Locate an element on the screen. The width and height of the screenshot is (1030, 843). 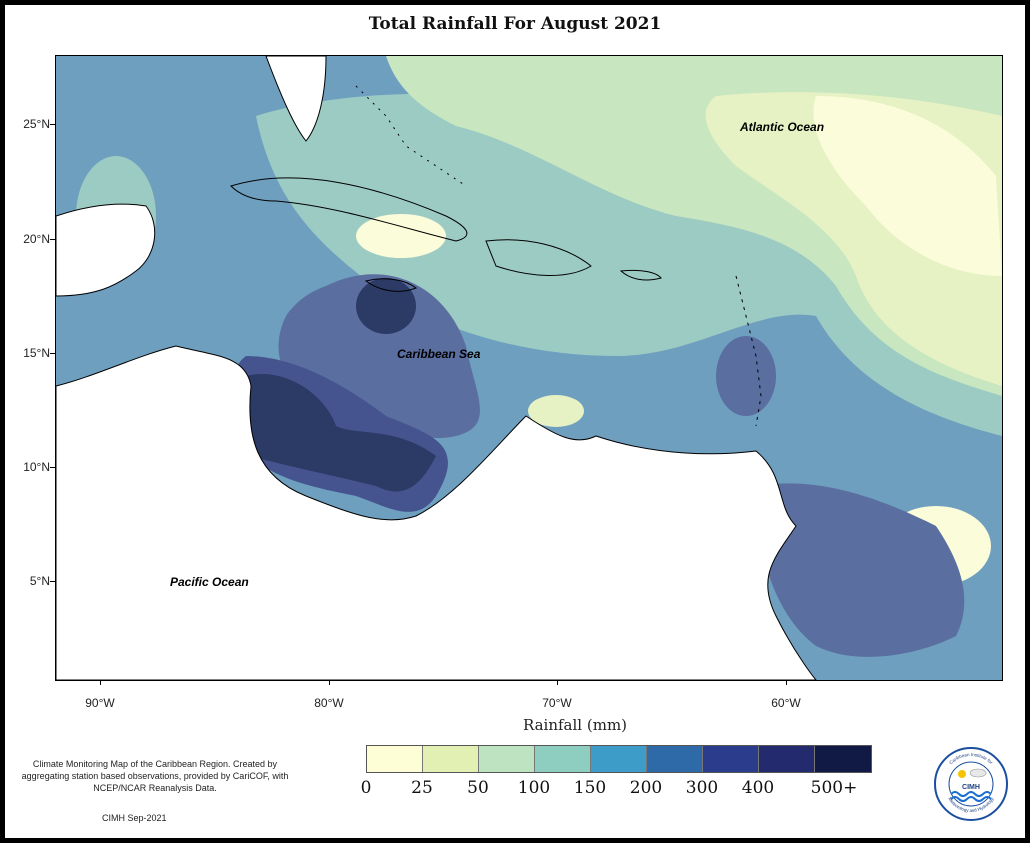
land-yucatan is located at coordinates (106, 250).